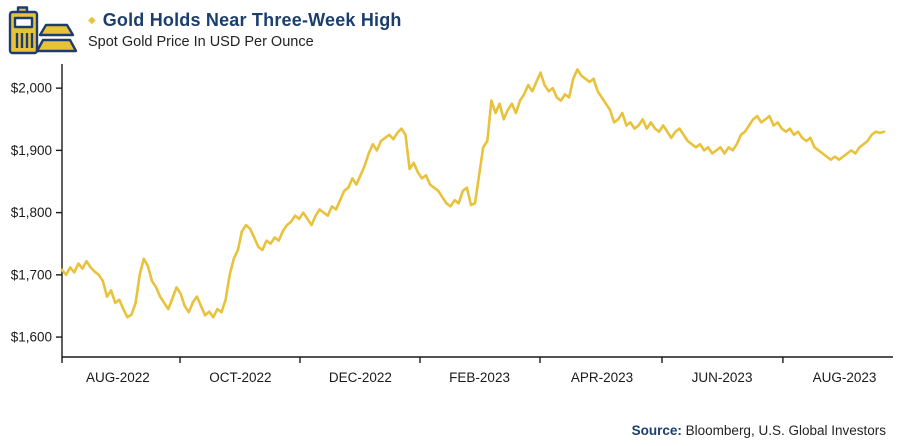  Describe the element at coordinates (45, 31) in the screenshot. I see `gold-bars-icon` at that location.